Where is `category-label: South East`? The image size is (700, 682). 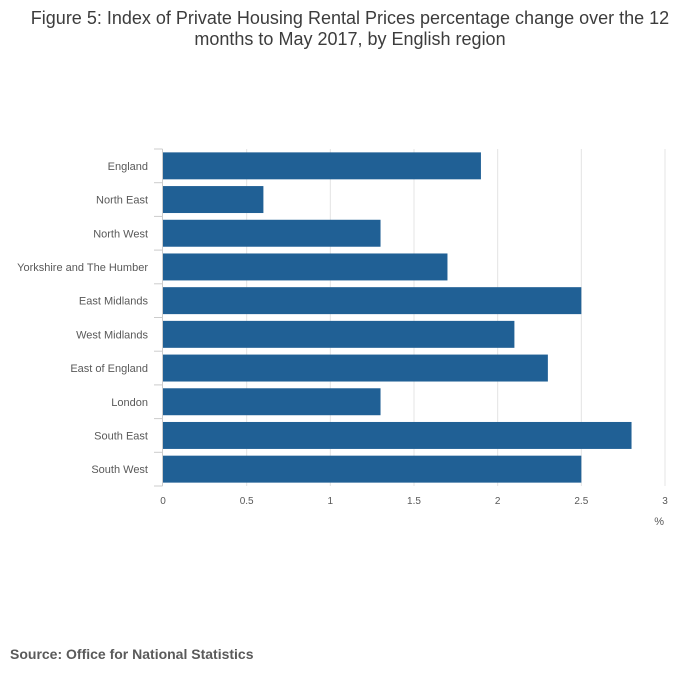 category-label: South East is located at coordinates (121, 436).